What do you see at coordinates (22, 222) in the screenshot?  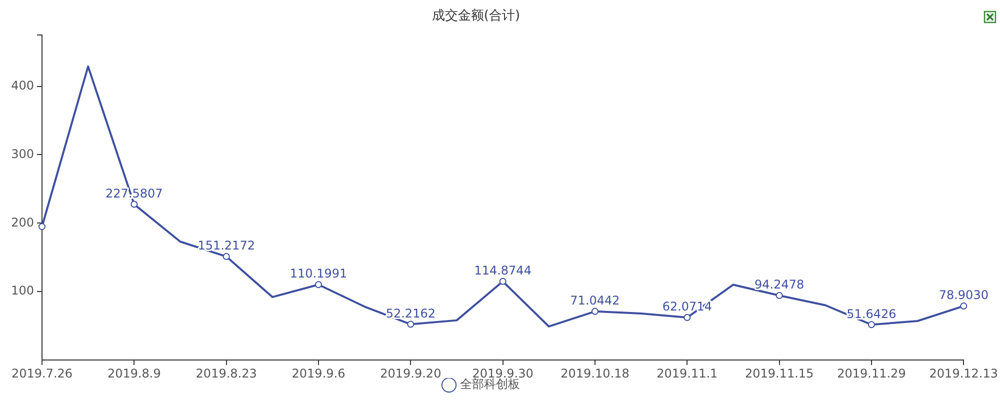 I see `y-tick-label: 200` at bounding box center [22, 222].